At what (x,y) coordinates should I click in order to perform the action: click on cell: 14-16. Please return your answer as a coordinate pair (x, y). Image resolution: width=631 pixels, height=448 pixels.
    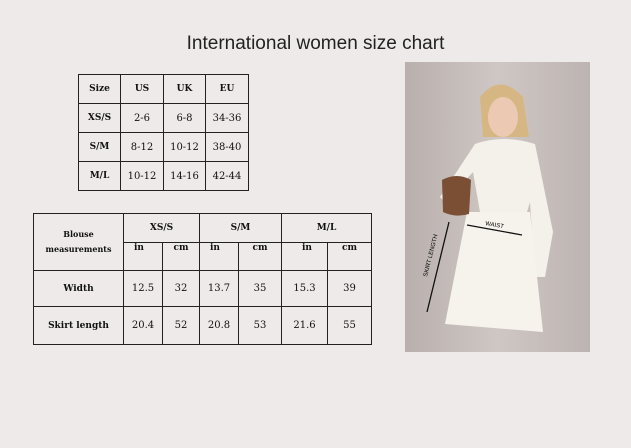
    Looking at the image, I should click on (184, 176).